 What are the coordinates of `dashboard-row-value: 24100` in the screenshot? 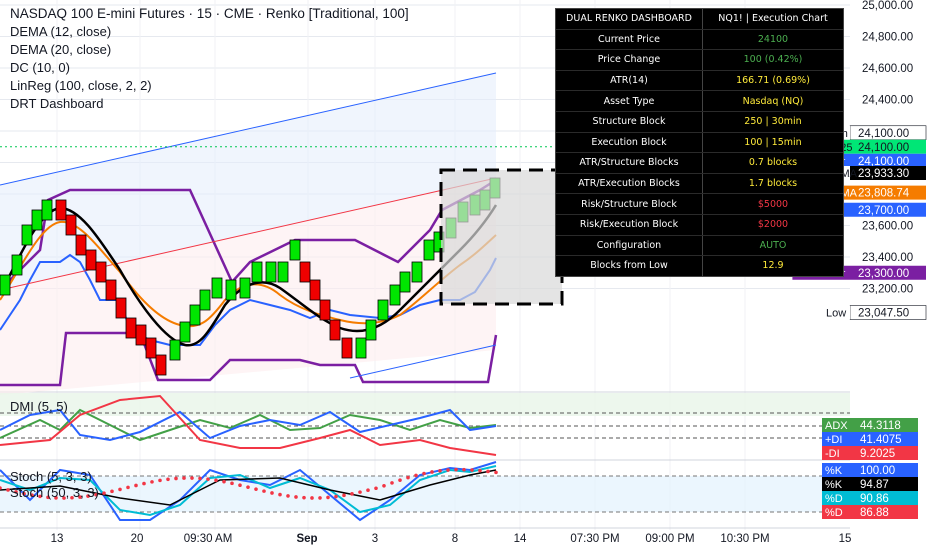 It's located at (773, 39).